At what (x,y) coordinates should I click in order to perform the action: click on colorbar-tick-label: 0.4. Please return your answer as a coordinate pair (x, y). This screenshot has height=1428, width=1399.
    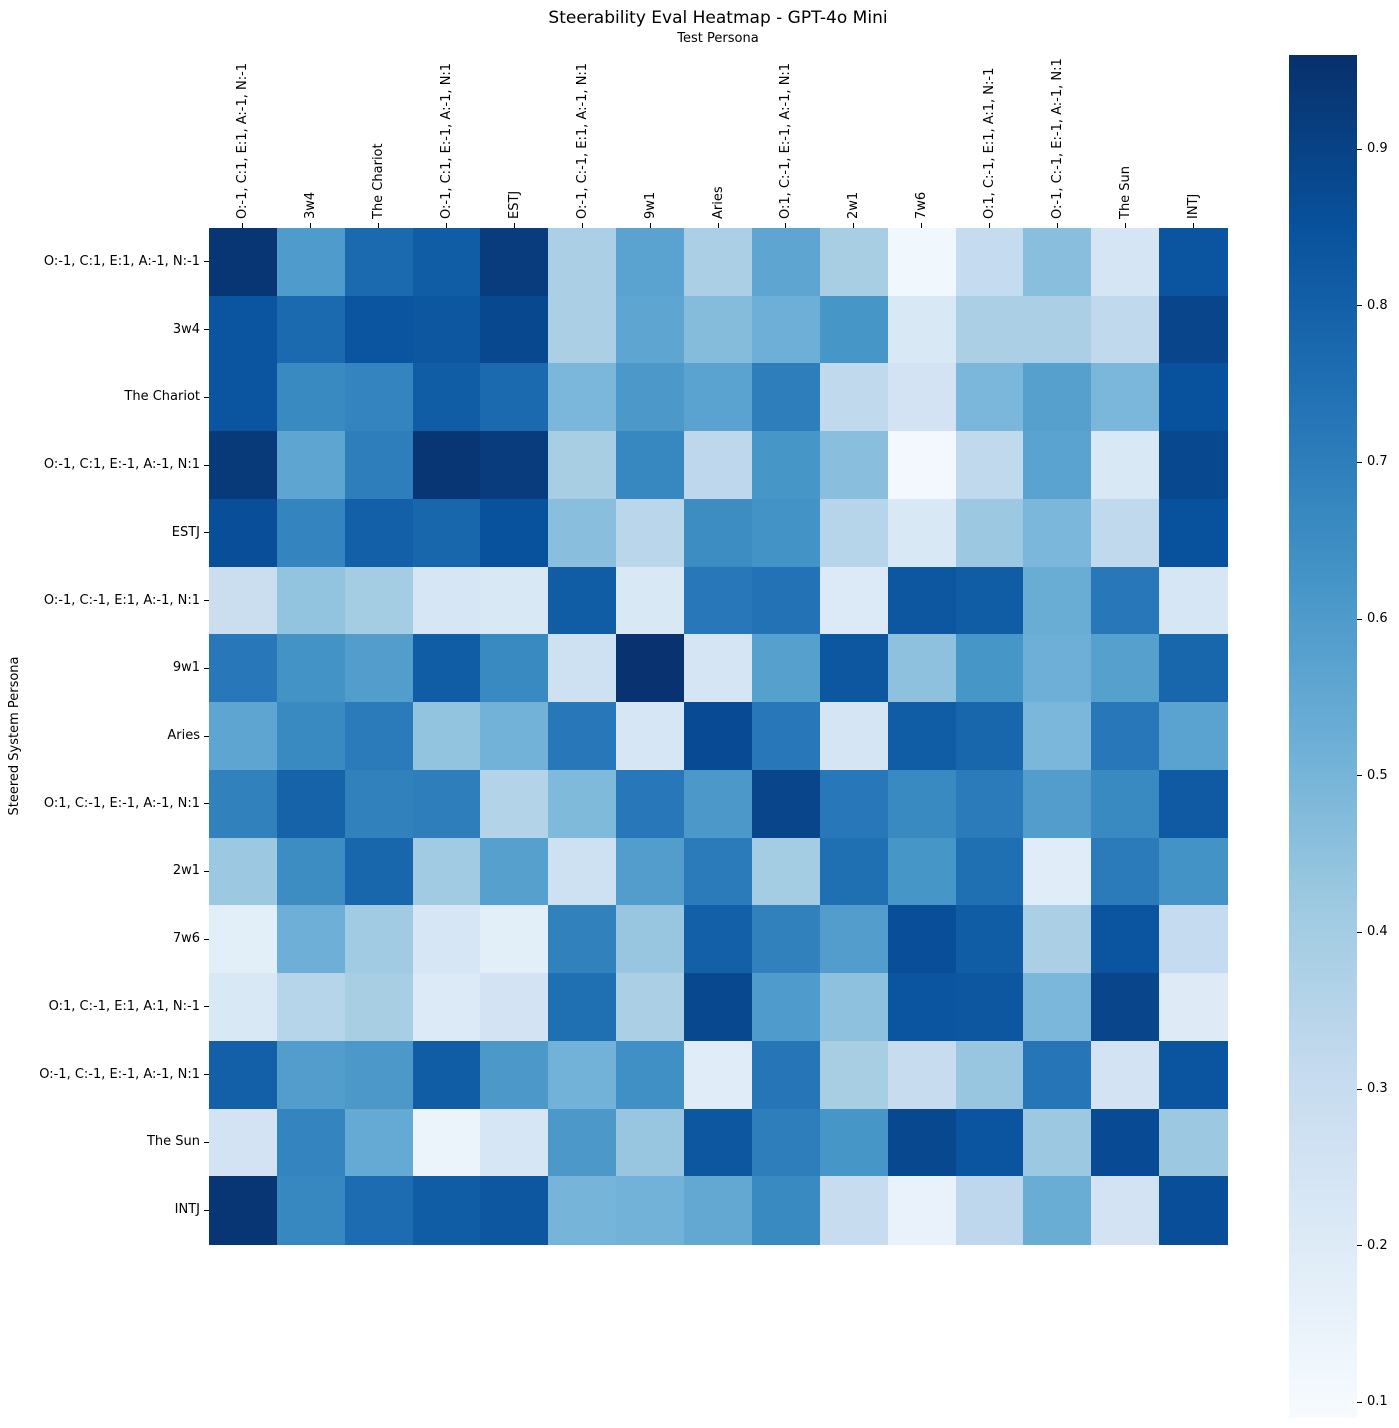
    Looking at the image, I should click on (1377, 932).